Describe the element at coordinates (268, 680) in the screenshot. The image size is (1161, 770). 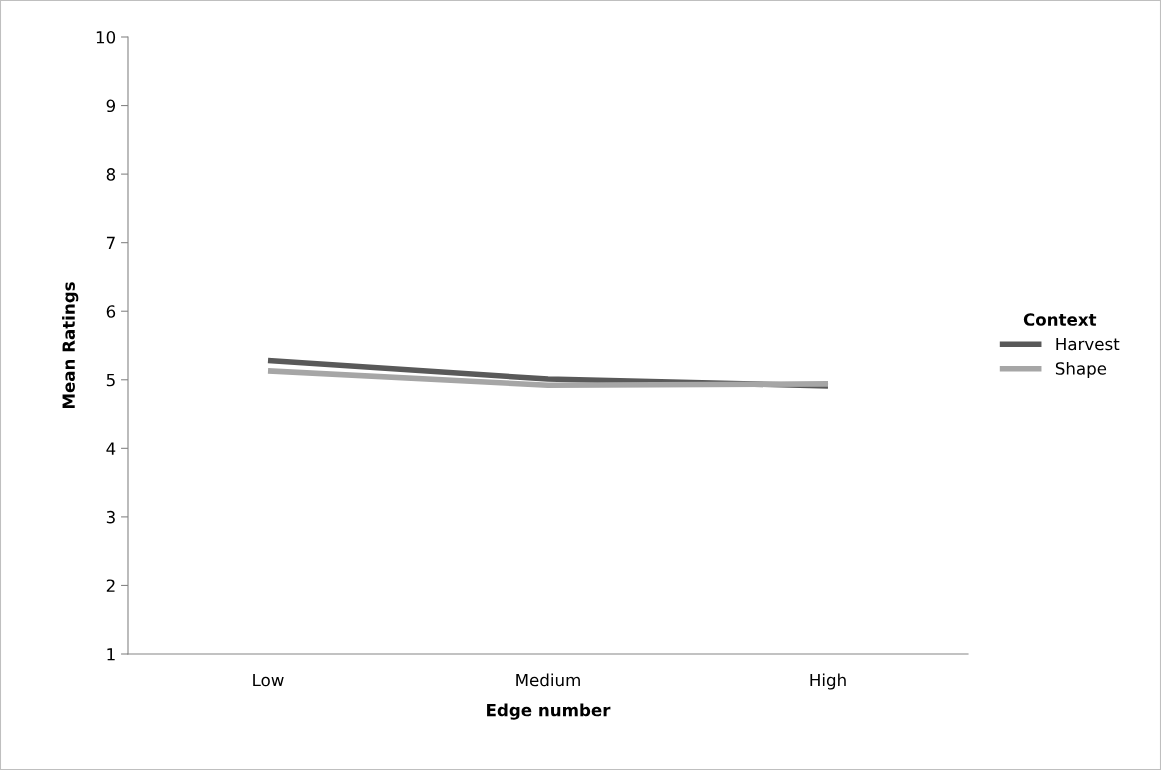
I see `x-tick-label: Low` at that location.